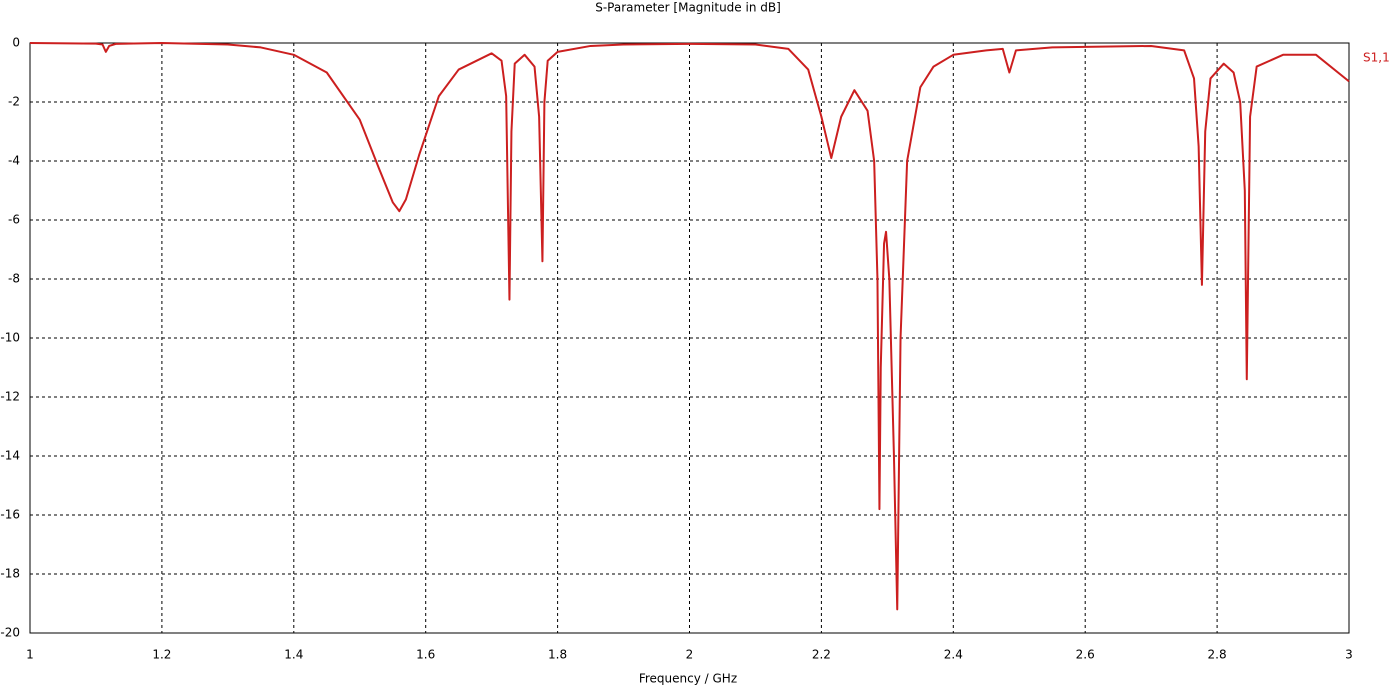 This screenshot has width=1397, height=688. Describe the element at coordinates (690, 655) in the screenshot. I see `x-tick-label: 2` at that location.